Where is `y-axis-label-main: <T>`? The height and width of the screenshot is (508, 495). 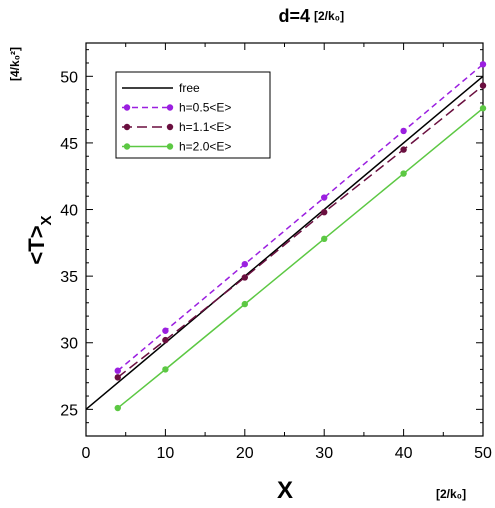 y-axis-label-main: <T> is located at coordinates (36, 244).